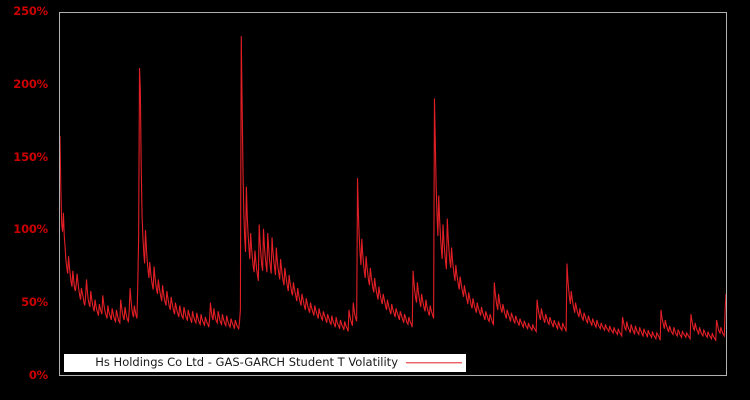  Describe the element at coordinates (27, 200) in the screenshot. I see `y-axis-tick-labels: 0% 50% 100% 150% 200% 250%` at that location.